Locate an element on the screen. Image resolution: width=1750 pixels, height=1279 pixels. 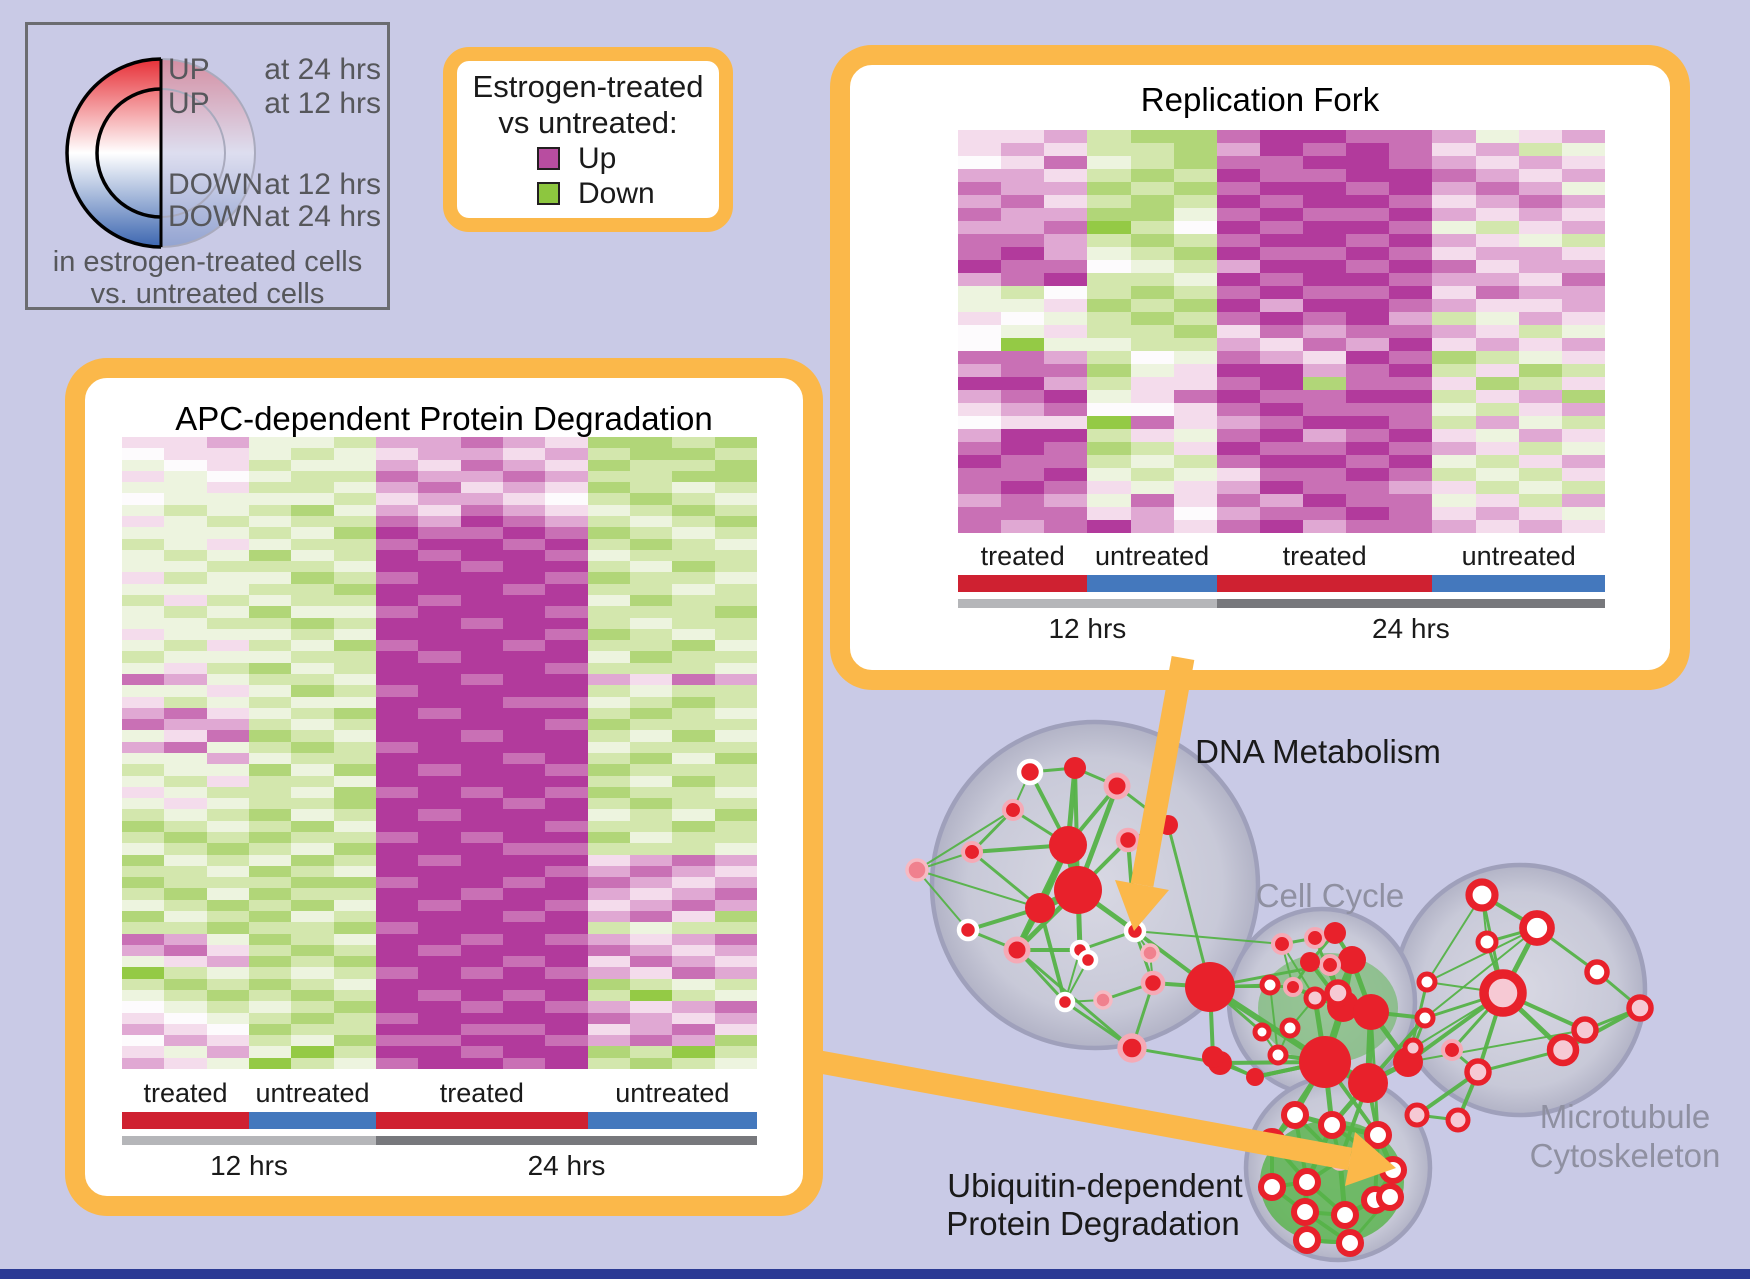
figure-bottom-border is located at coordinates (875, 1274).